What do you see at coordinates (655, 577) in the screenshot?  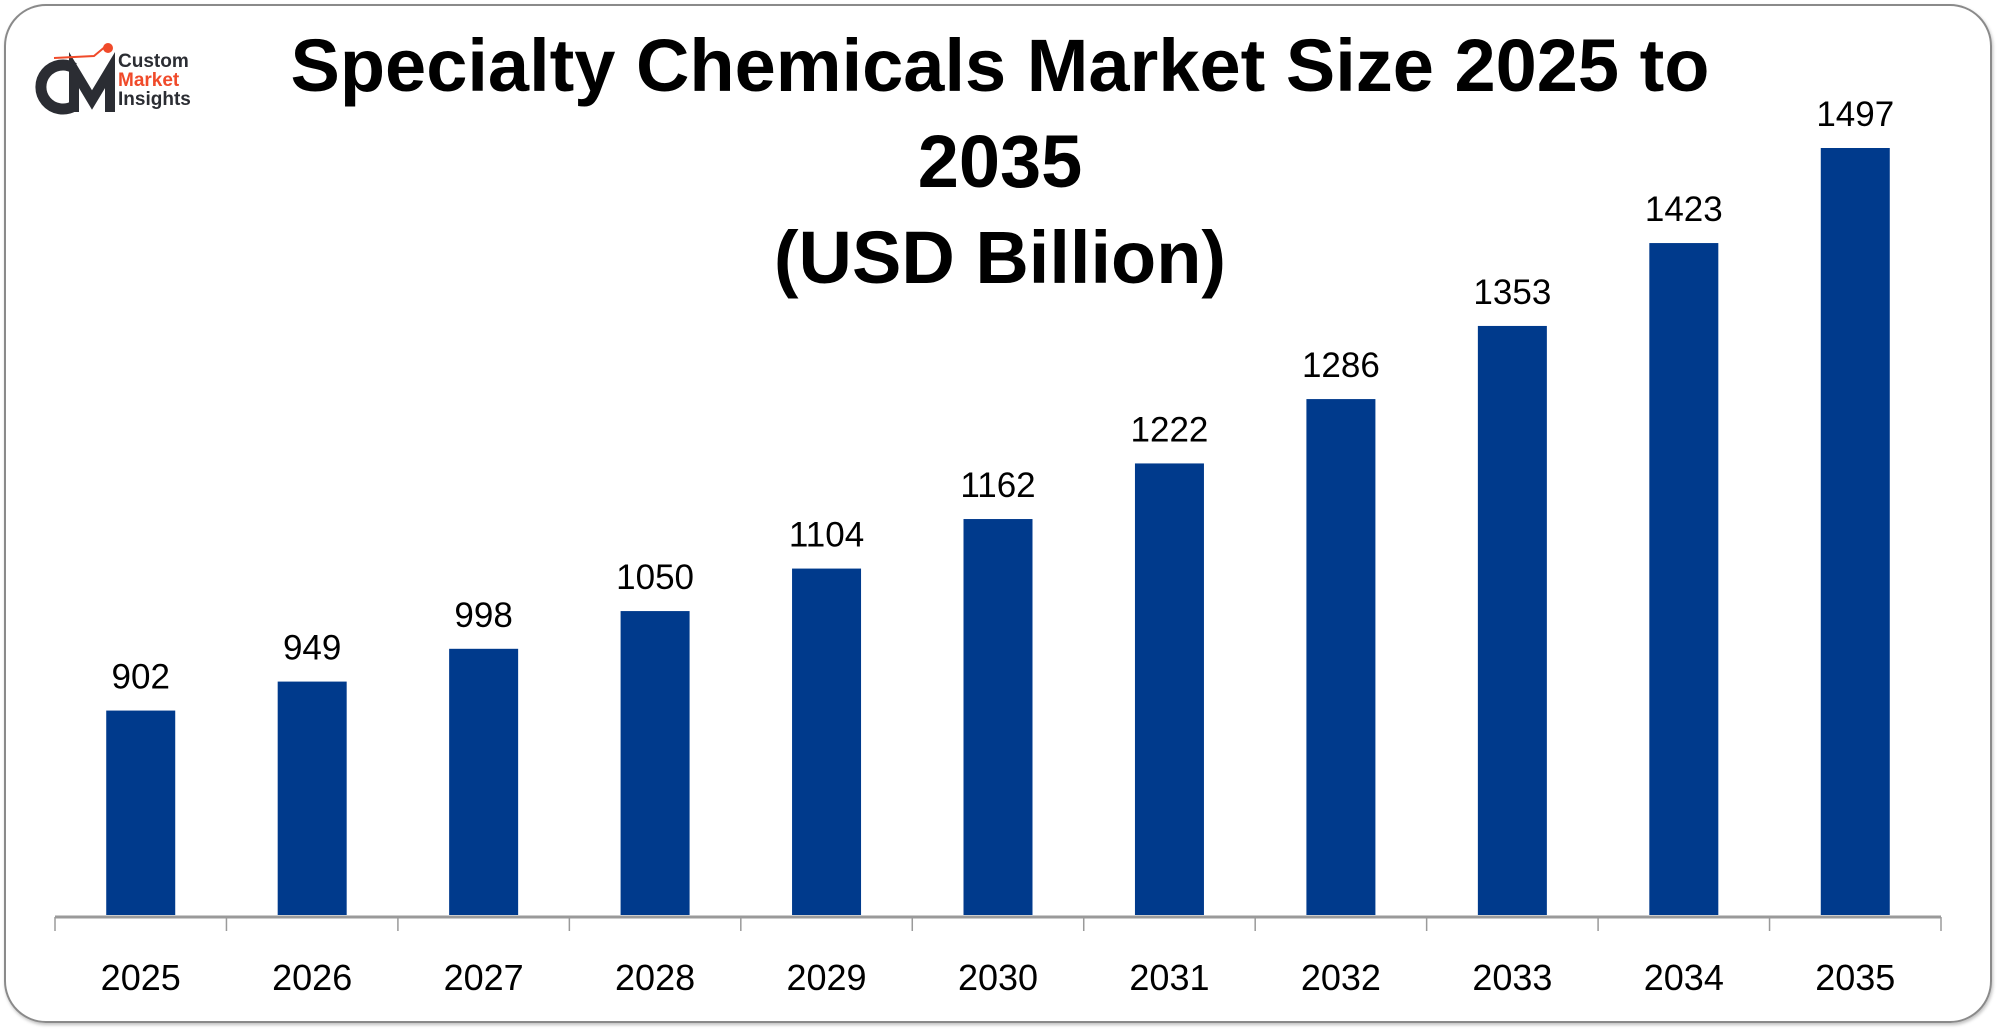 I see `data-label-2028: 1050` at bounding box center [655, 577].